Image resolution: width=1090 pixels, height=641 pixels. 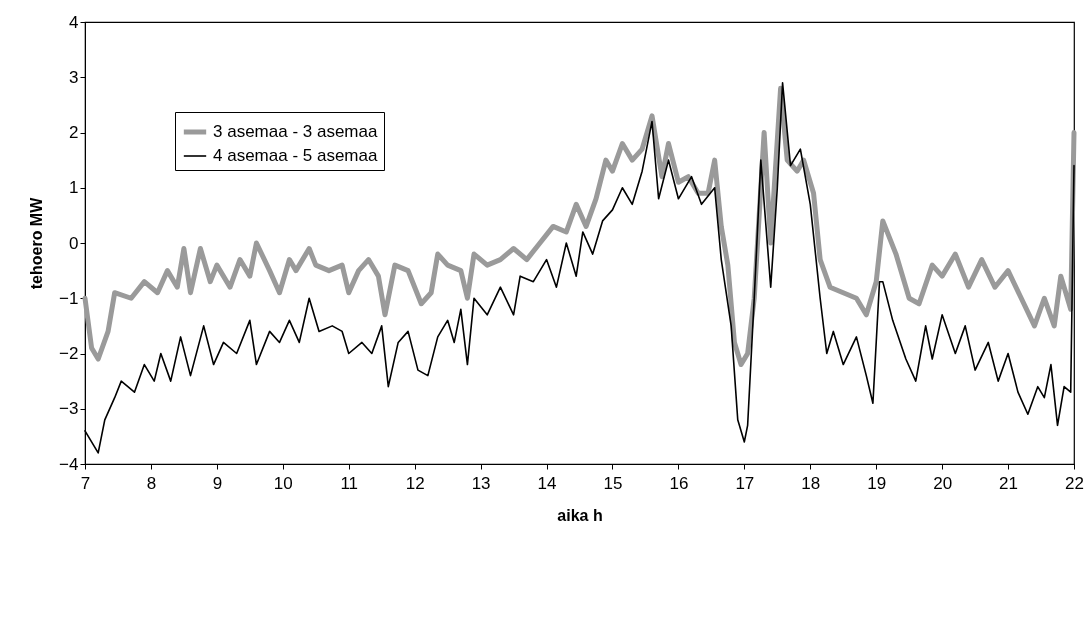 What do you see at coordinates (547, 483) in the screenshot?
I see `x-tick-label: 14` at bounding box center [547, 483].